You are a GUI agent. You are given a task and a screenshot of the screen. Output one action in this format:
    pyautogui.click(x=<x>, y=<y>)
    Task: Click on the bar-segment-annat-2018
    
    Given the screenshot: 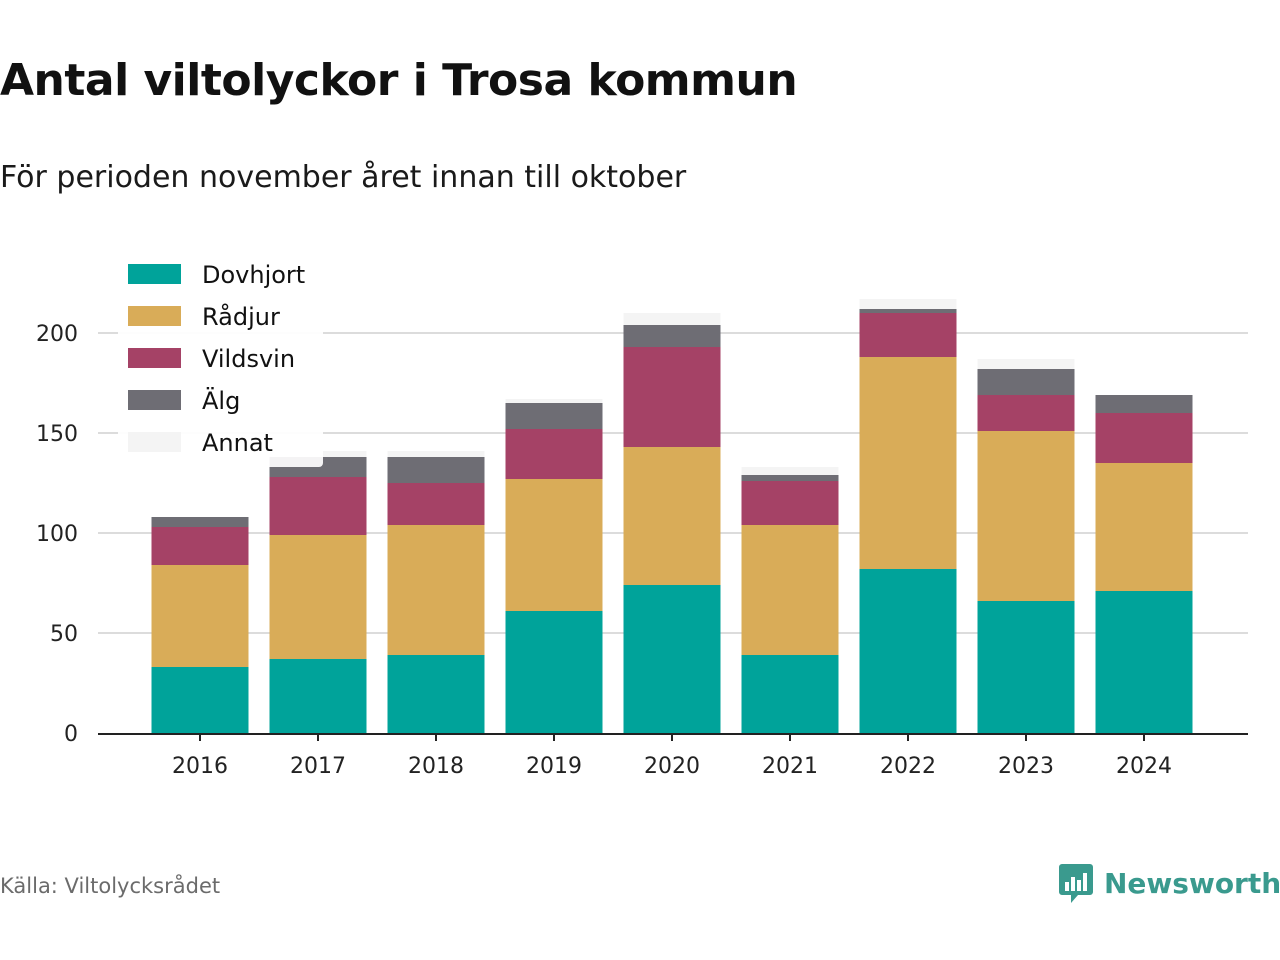 What is the action you would take?
    pyautogui.click(x=436, y=454)
    